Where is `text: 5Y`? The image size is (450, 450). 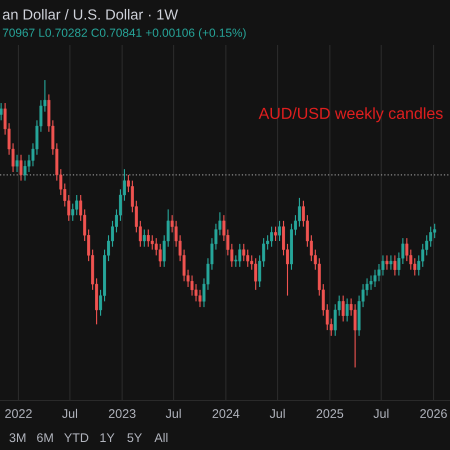
text: 5Y is located at coordinates (134, 437).